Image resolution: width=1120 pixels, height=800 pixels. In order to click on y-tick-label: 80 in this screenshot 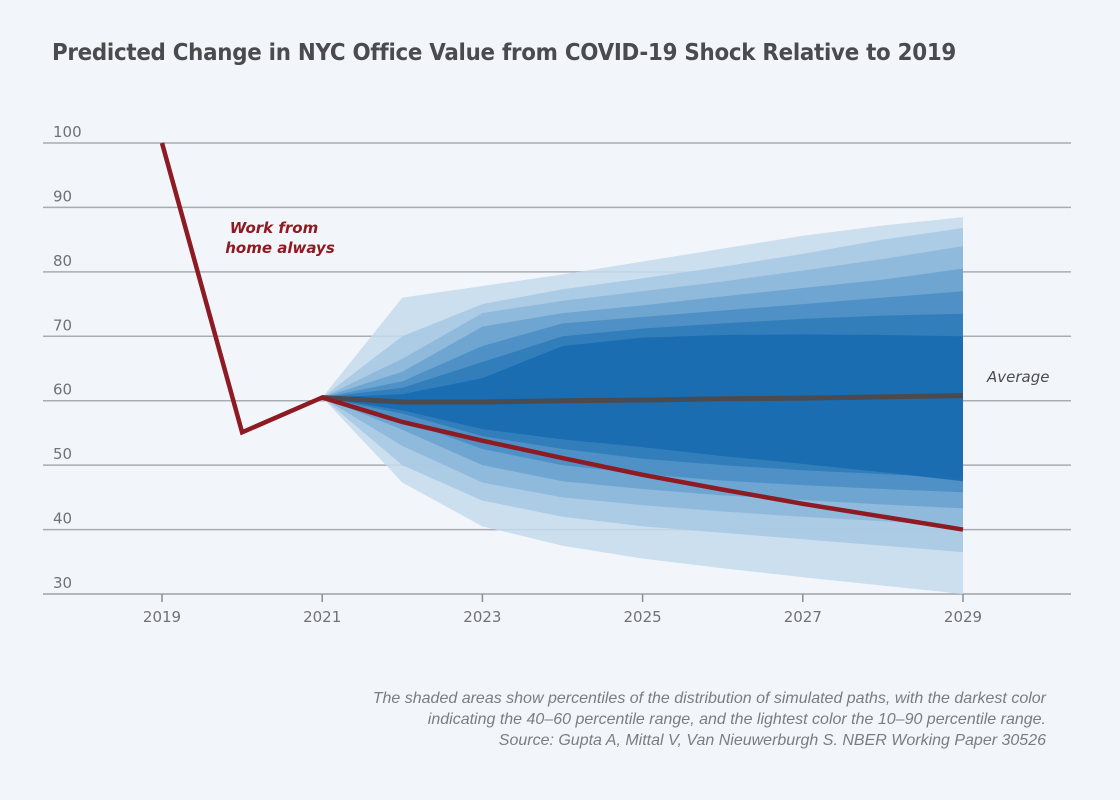, I will do `click(62, 261)`.